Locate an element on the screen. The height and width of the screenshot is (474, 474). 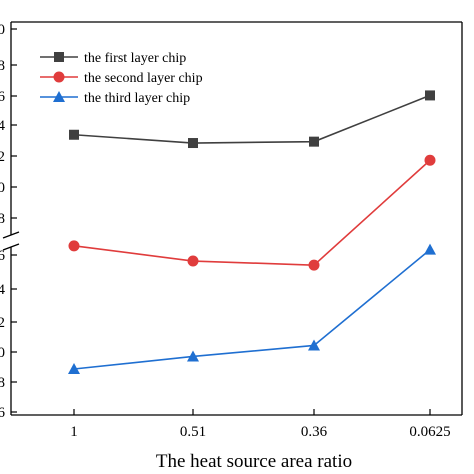
x-tick-label: 0.51 is located at coordinates (193, 432).